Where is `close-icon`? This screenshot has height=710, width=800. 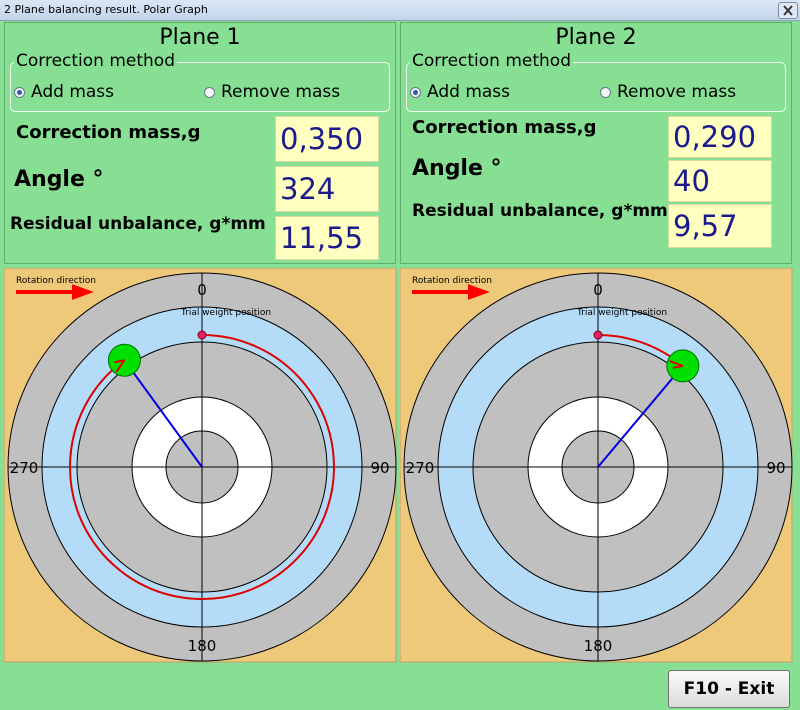 close-icon is located at coordinates (788, 10).